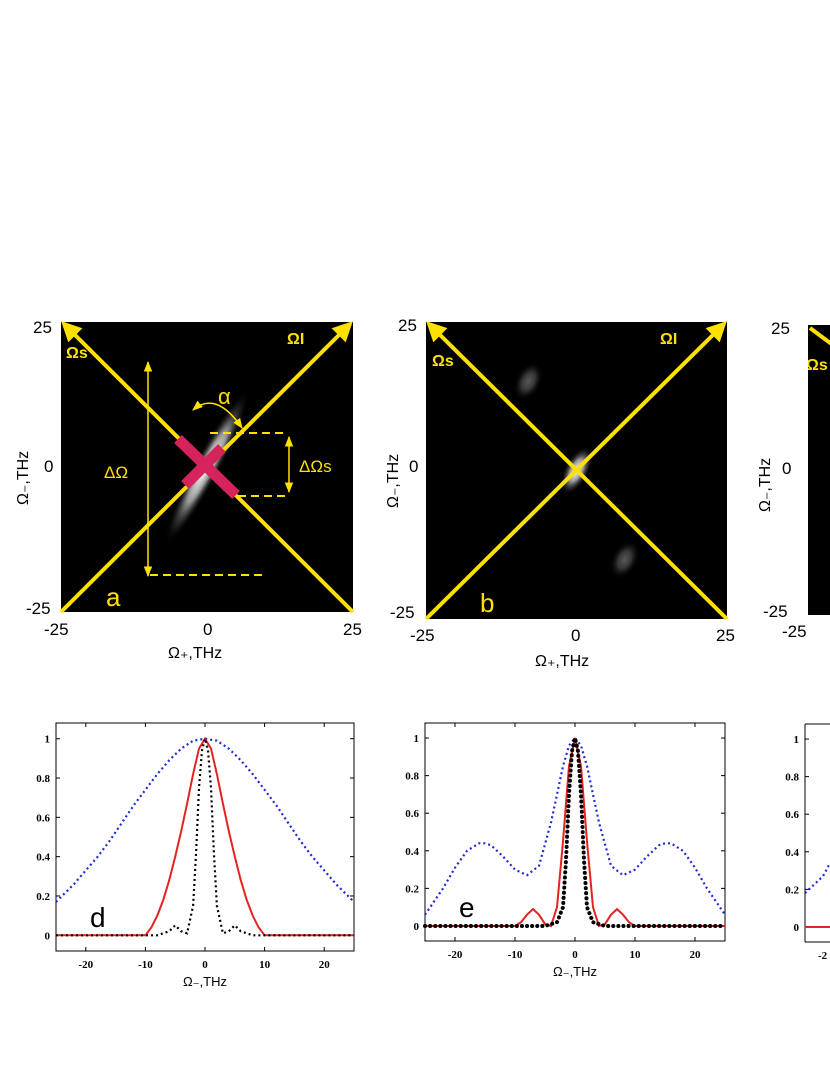 The width and height of the screenshot is (830, 1075). I want to click on alpha-label: α, so click(224, 396).